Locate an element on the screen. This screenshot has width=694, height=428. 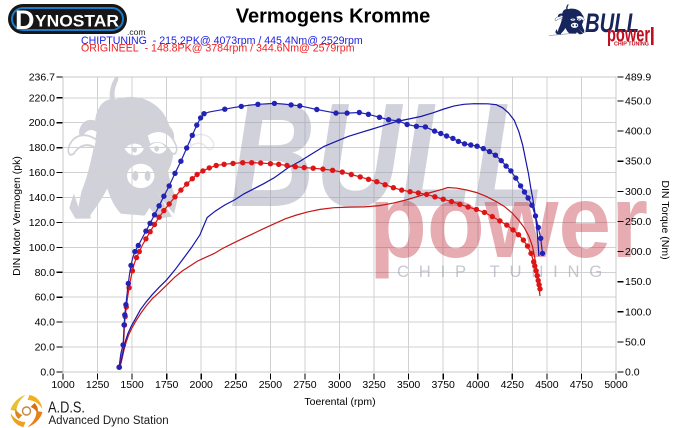
svg-text: 1750 is located at coordinates (167, 385).